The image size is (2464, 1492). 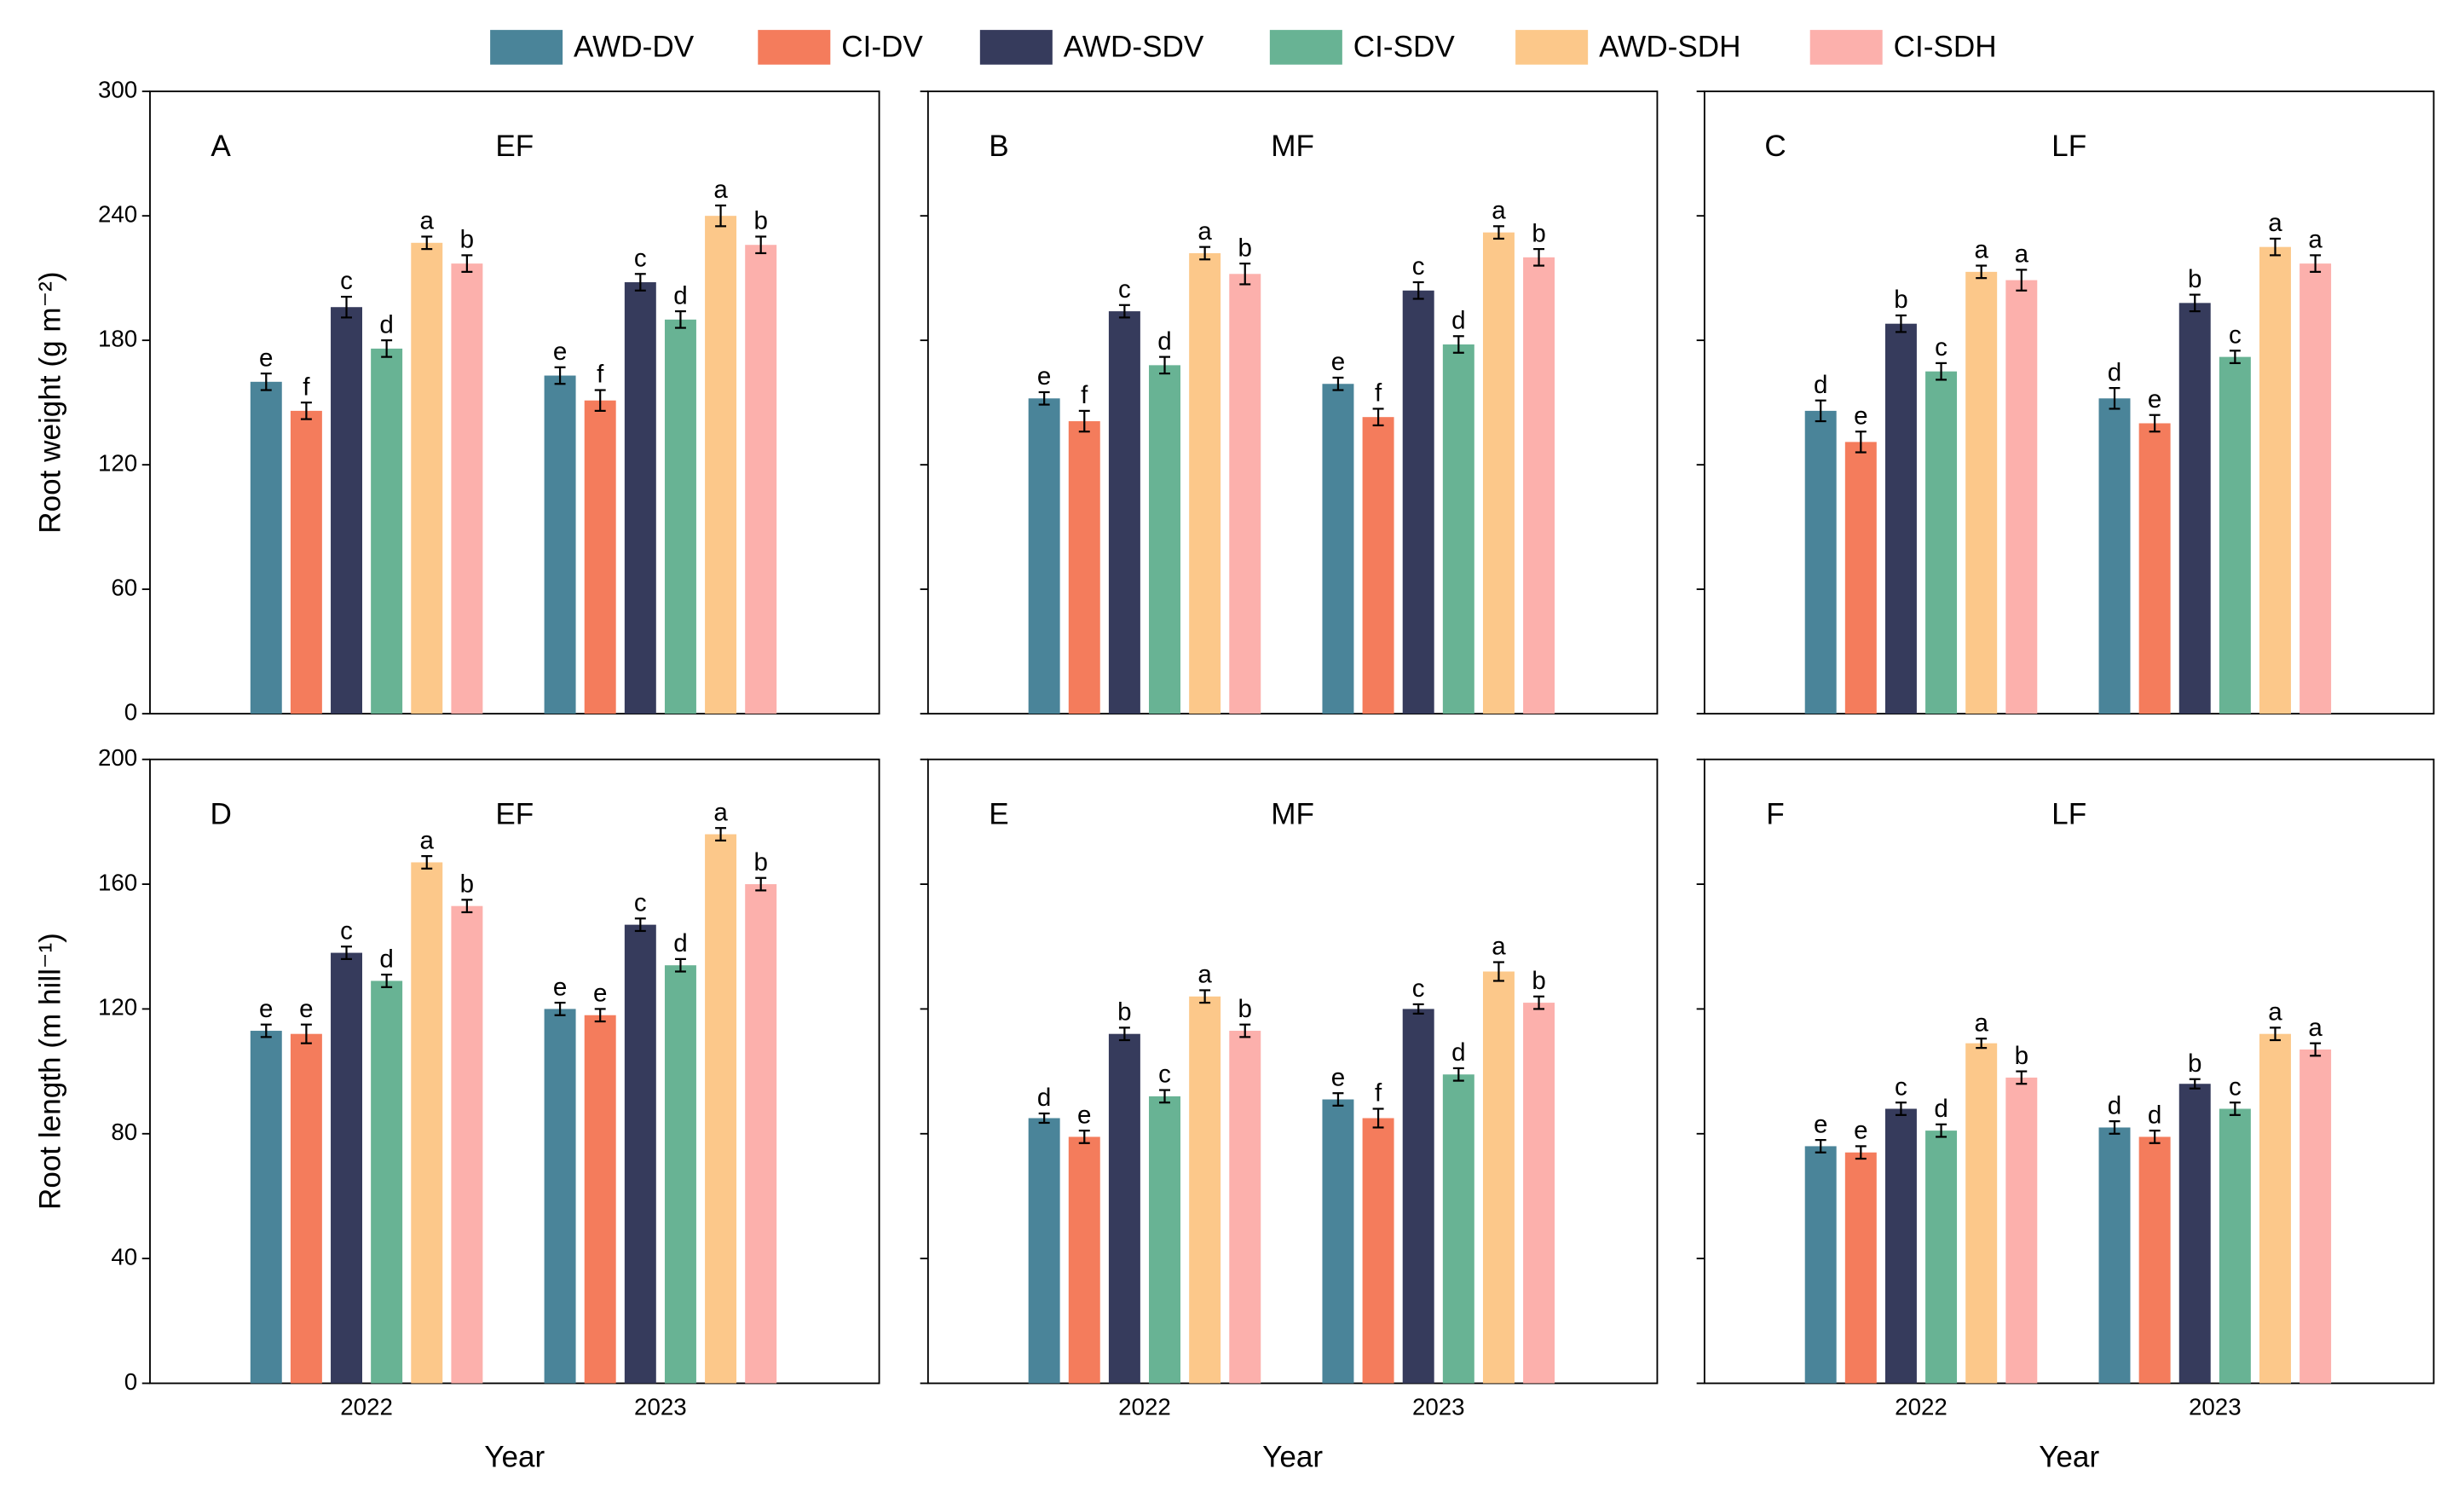 I want to click on y-axis-label: Root length (m hill⁻¹), so click(x=50, y=1071).